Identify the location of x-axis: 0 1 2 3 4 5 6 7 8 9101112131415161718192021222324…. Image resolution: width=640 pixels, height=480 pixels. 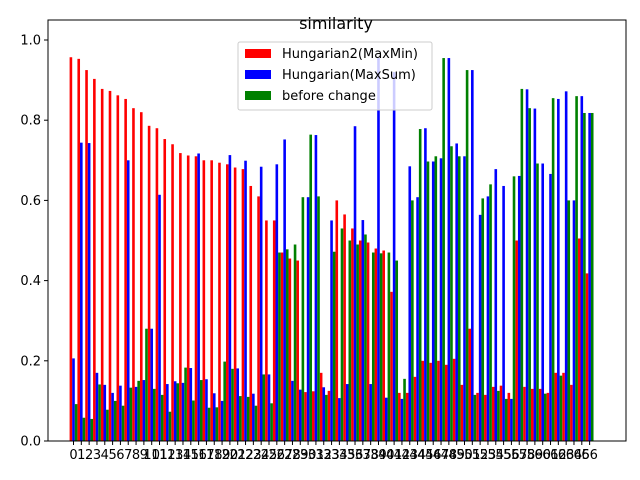
(333, 452).